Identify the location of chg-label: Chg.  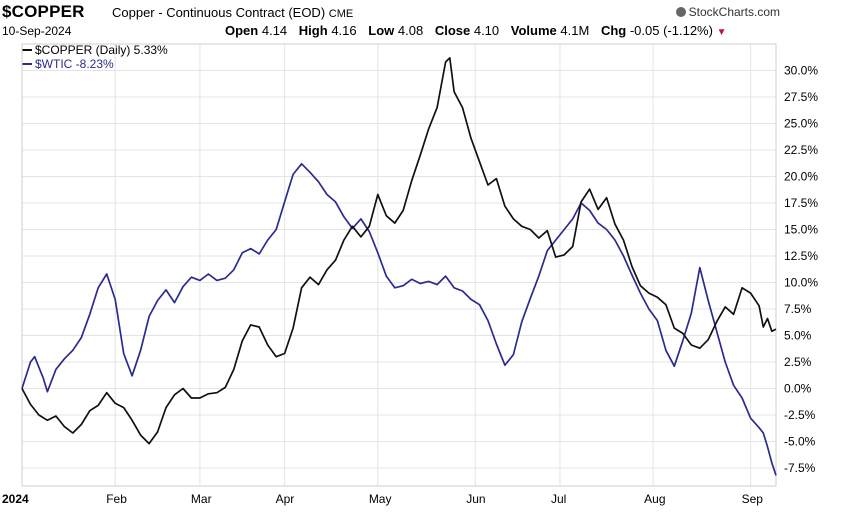
(613, 30).